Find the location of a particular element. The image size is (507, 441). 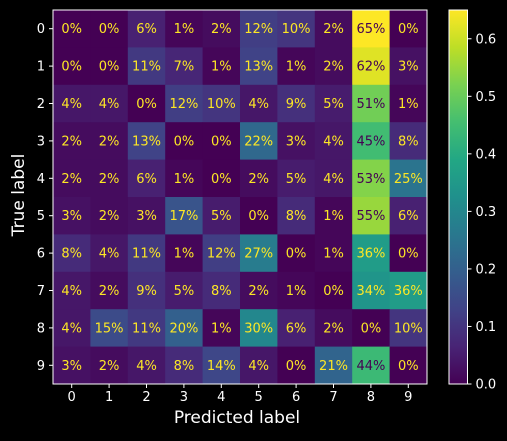

cell-label: 17% is located at coordinates (183, 216).